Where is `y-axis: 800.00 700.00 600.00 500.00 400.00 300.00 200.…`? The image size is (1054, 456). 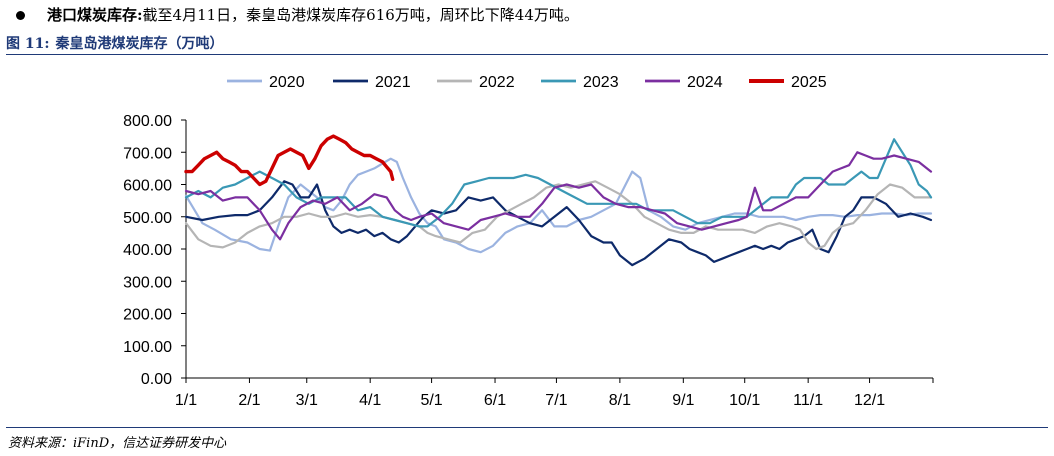
y-axis: 800.00 700.00 600.00 500.00 400.00 300.00 200.… is located at coordinates (155, 250).